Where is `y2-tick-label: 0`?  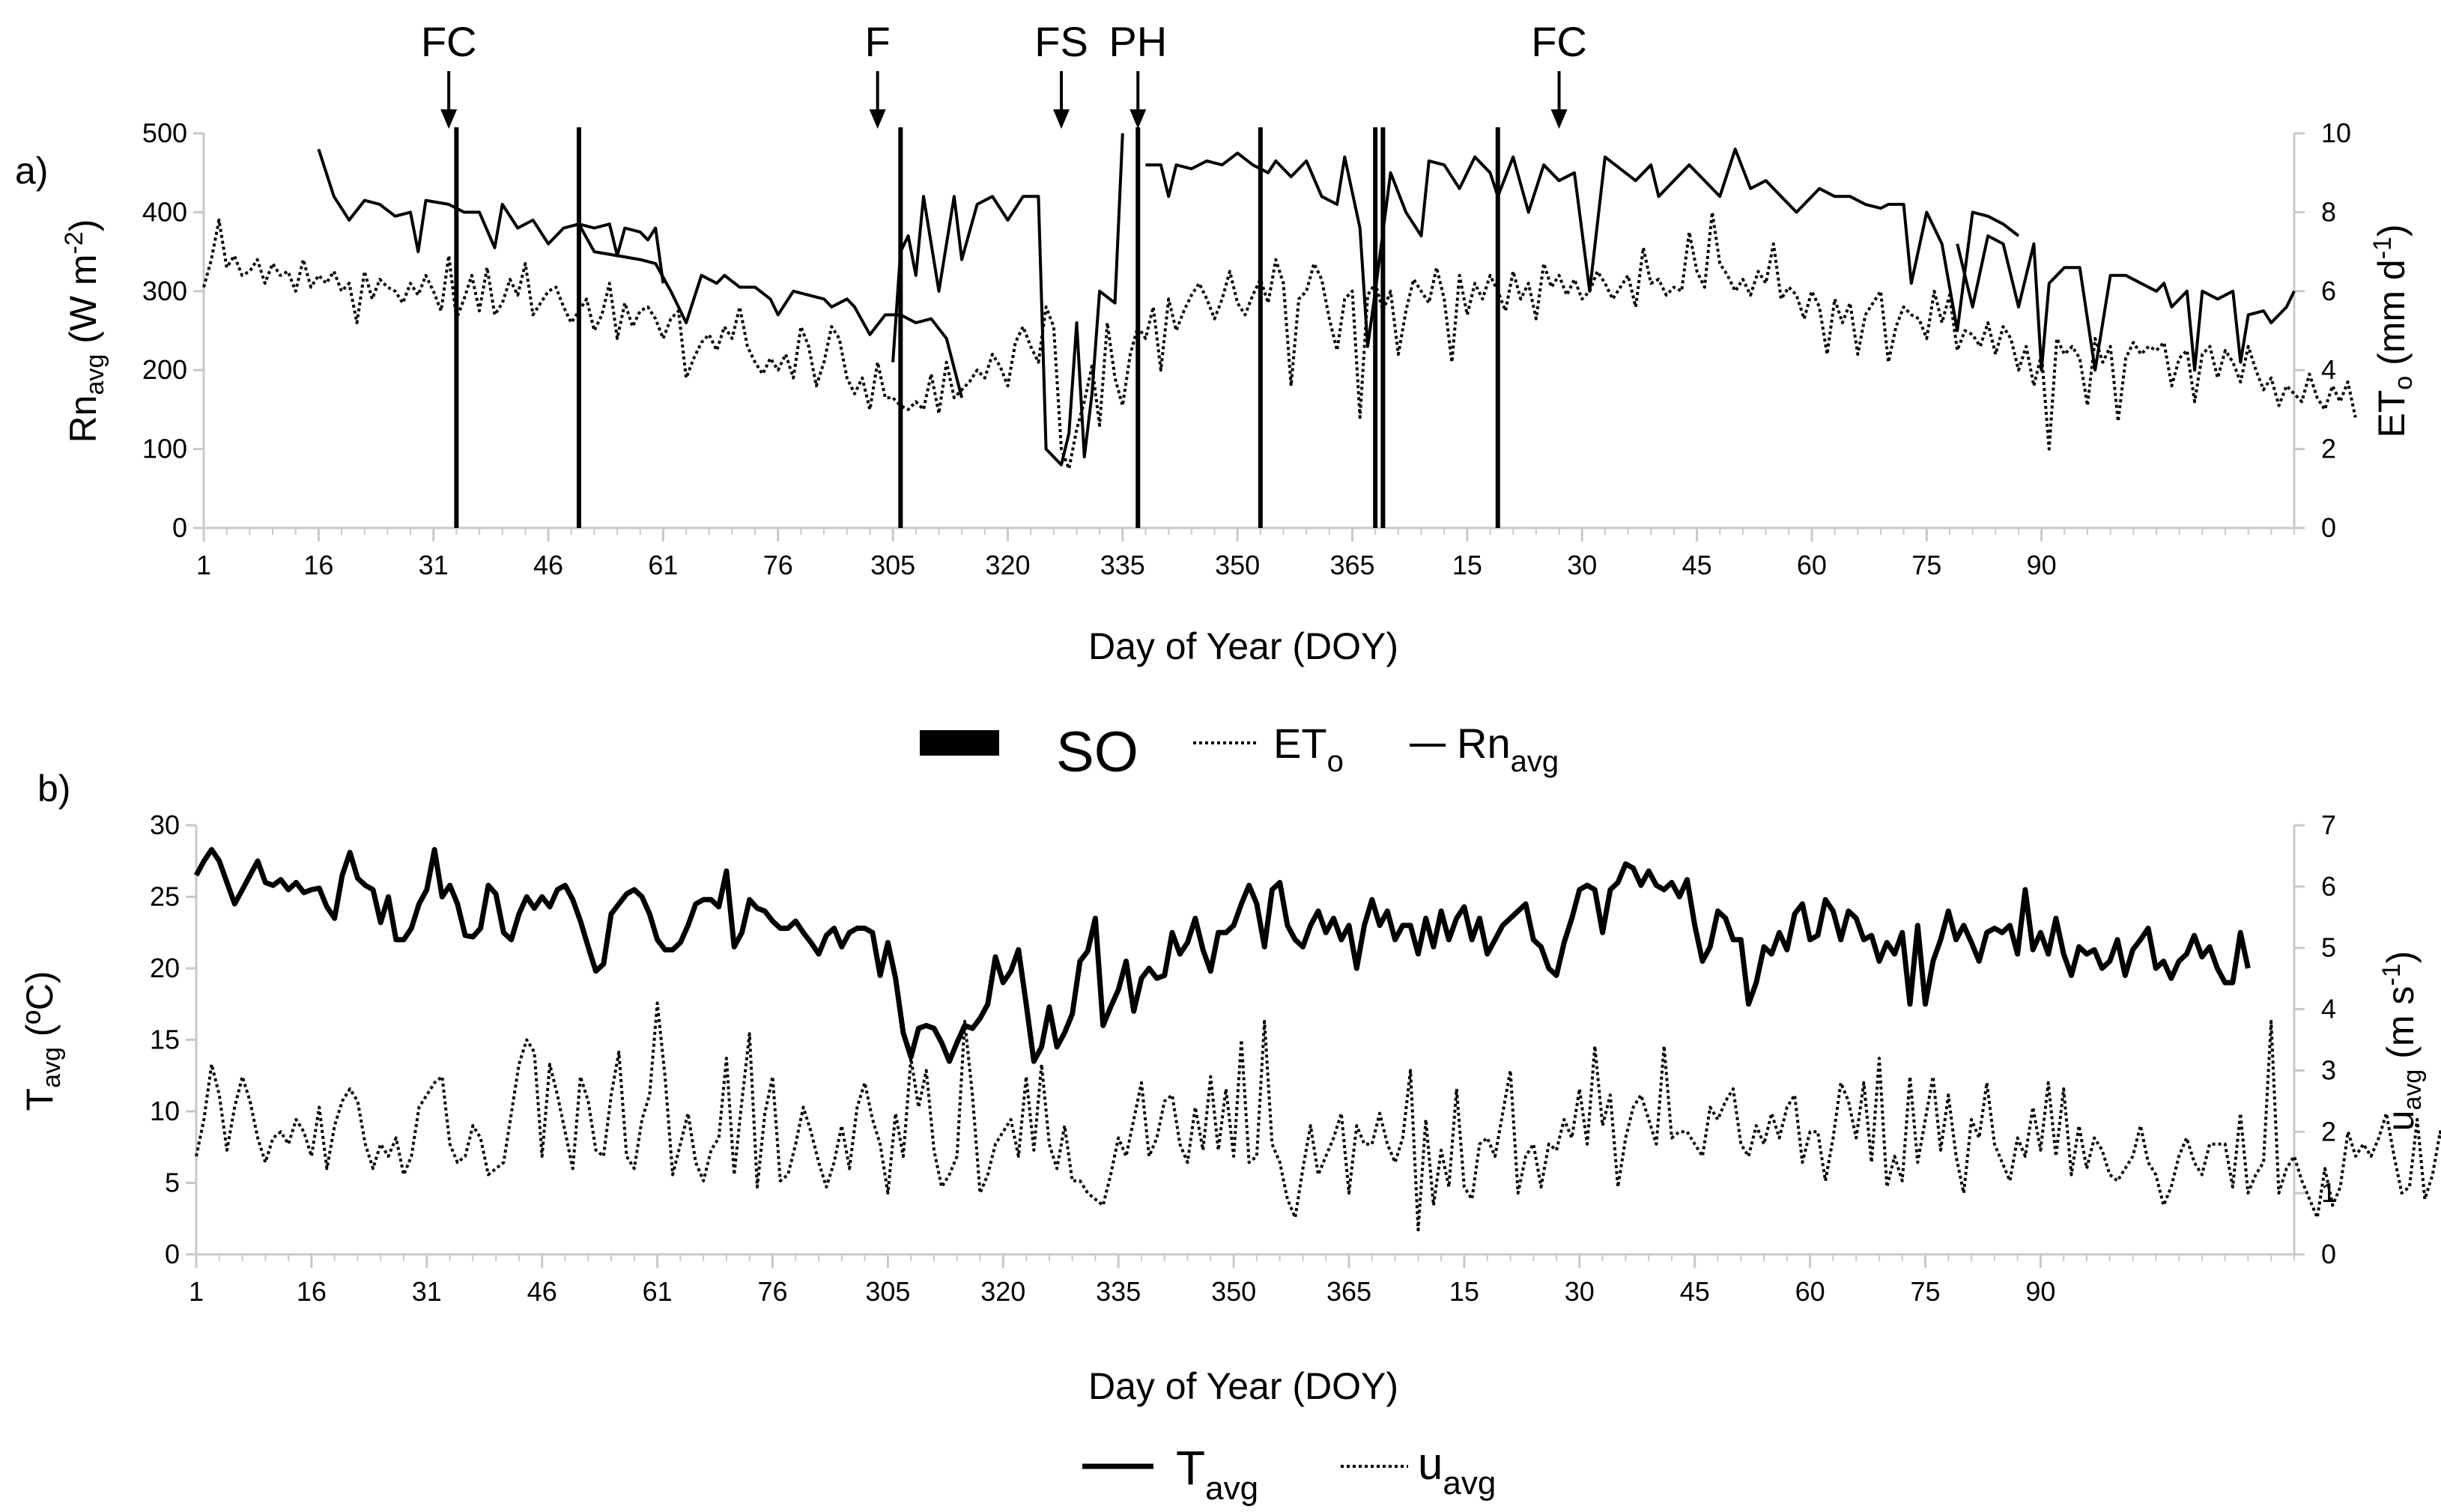 y2-tick-label: 0 is located at coordinates (2328, 527).